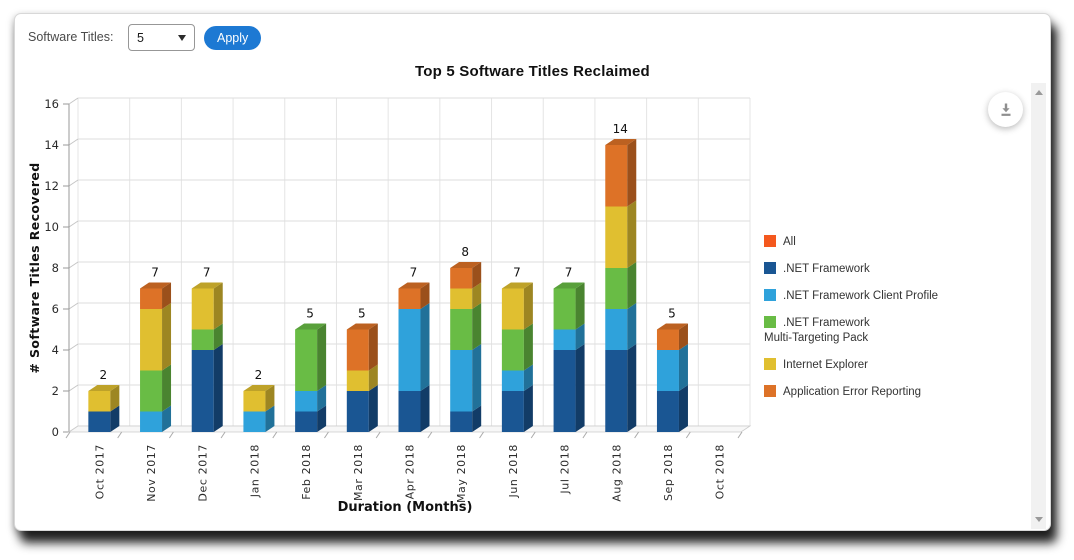 This screenshot has height=560, width=1074. I want to click on x-tick-label: May 2018, so click(461, 473).